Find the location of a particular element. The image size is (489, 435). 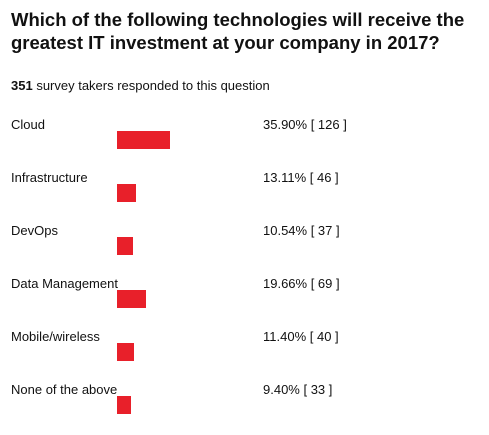

category-label: None of the above is located at coordinates (64, 389).